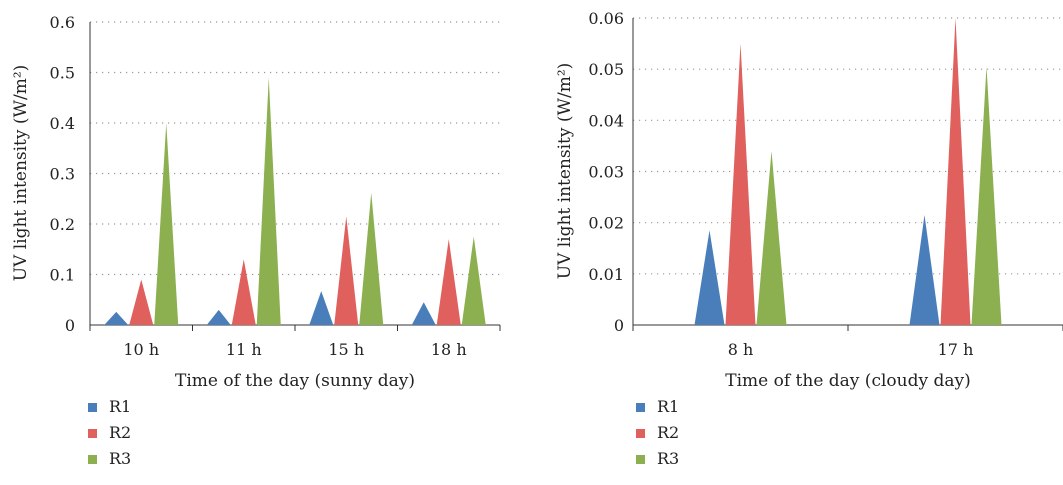 The height and width of the screenshot is (485, 1063). What do you see at coordinates (141, 302) in the screenshot?
I see `spike-r2-10h` at bounding box center [141, 302].